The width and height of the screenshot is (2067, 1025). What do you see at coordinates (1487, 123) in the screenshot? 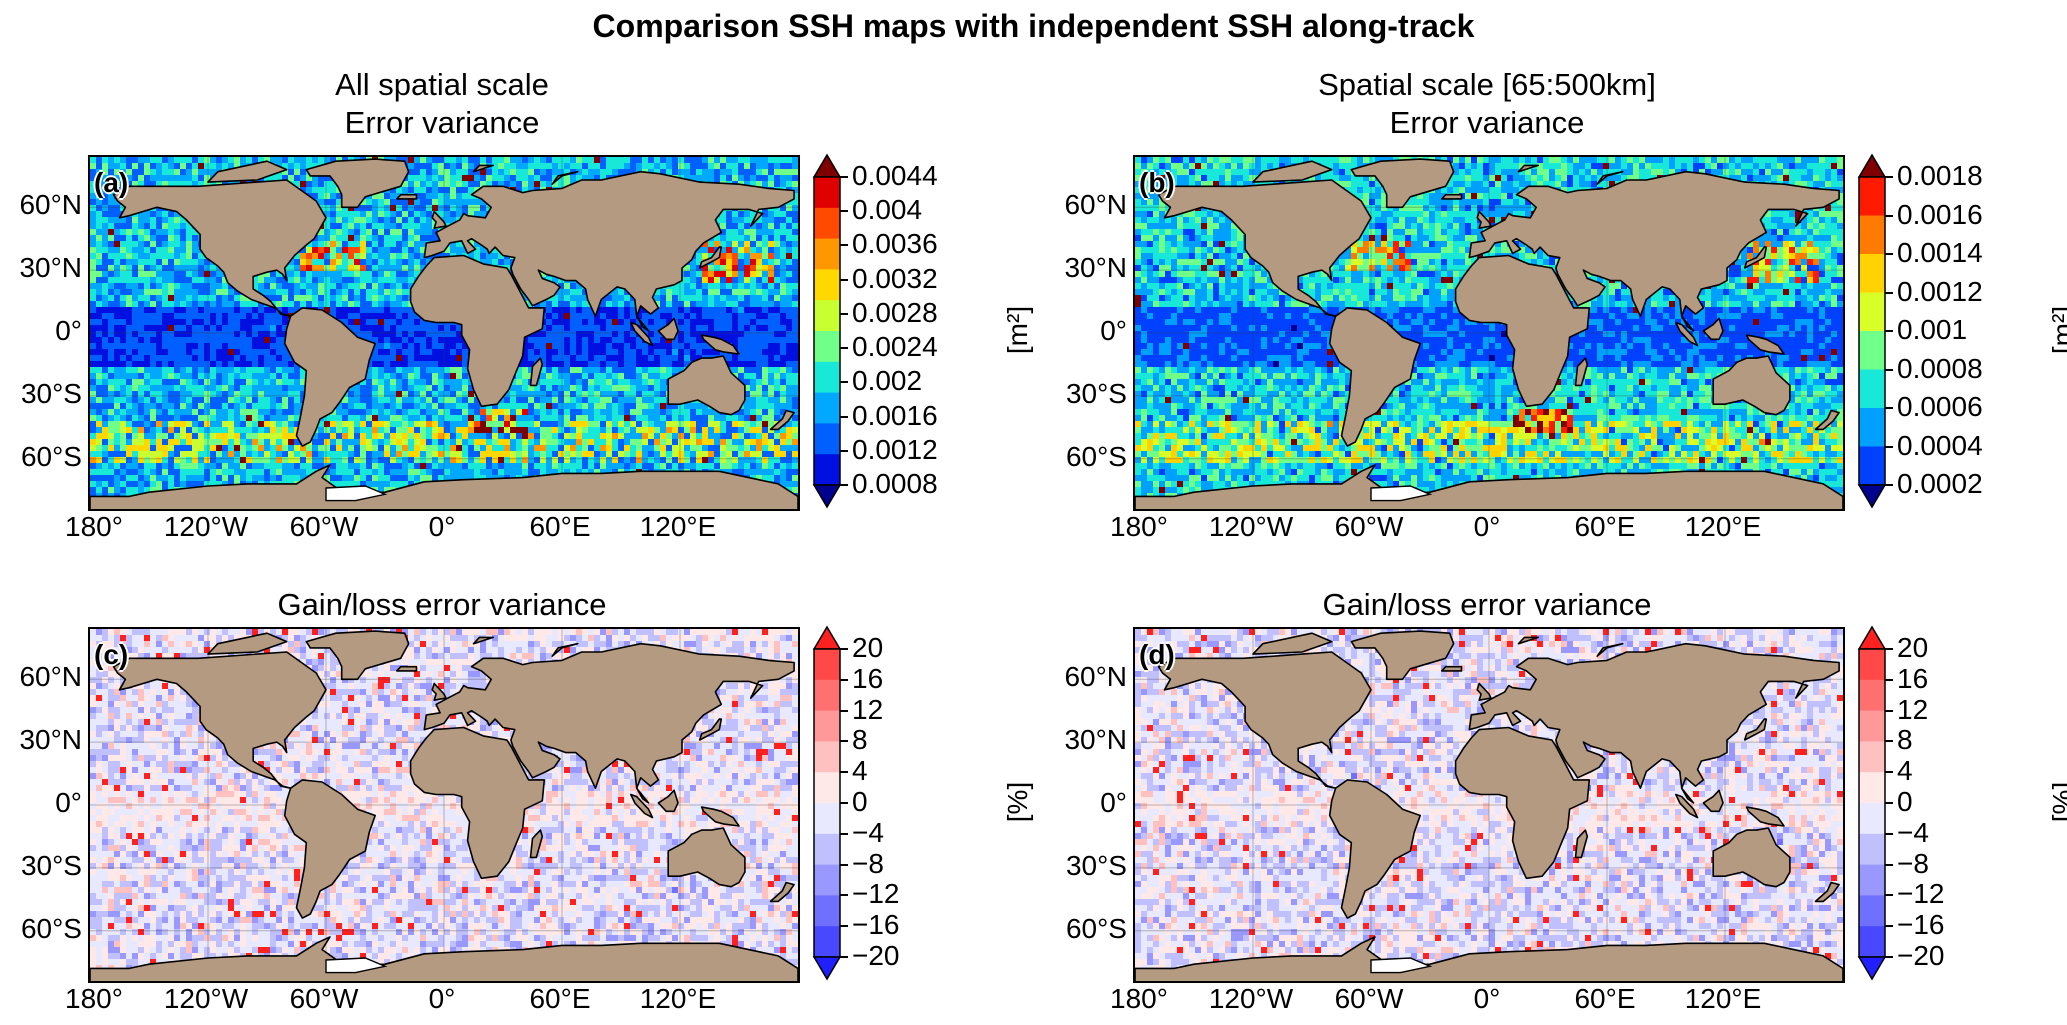
I see `panel-title-line2: Error variance` at bounding box center [1487, 123].